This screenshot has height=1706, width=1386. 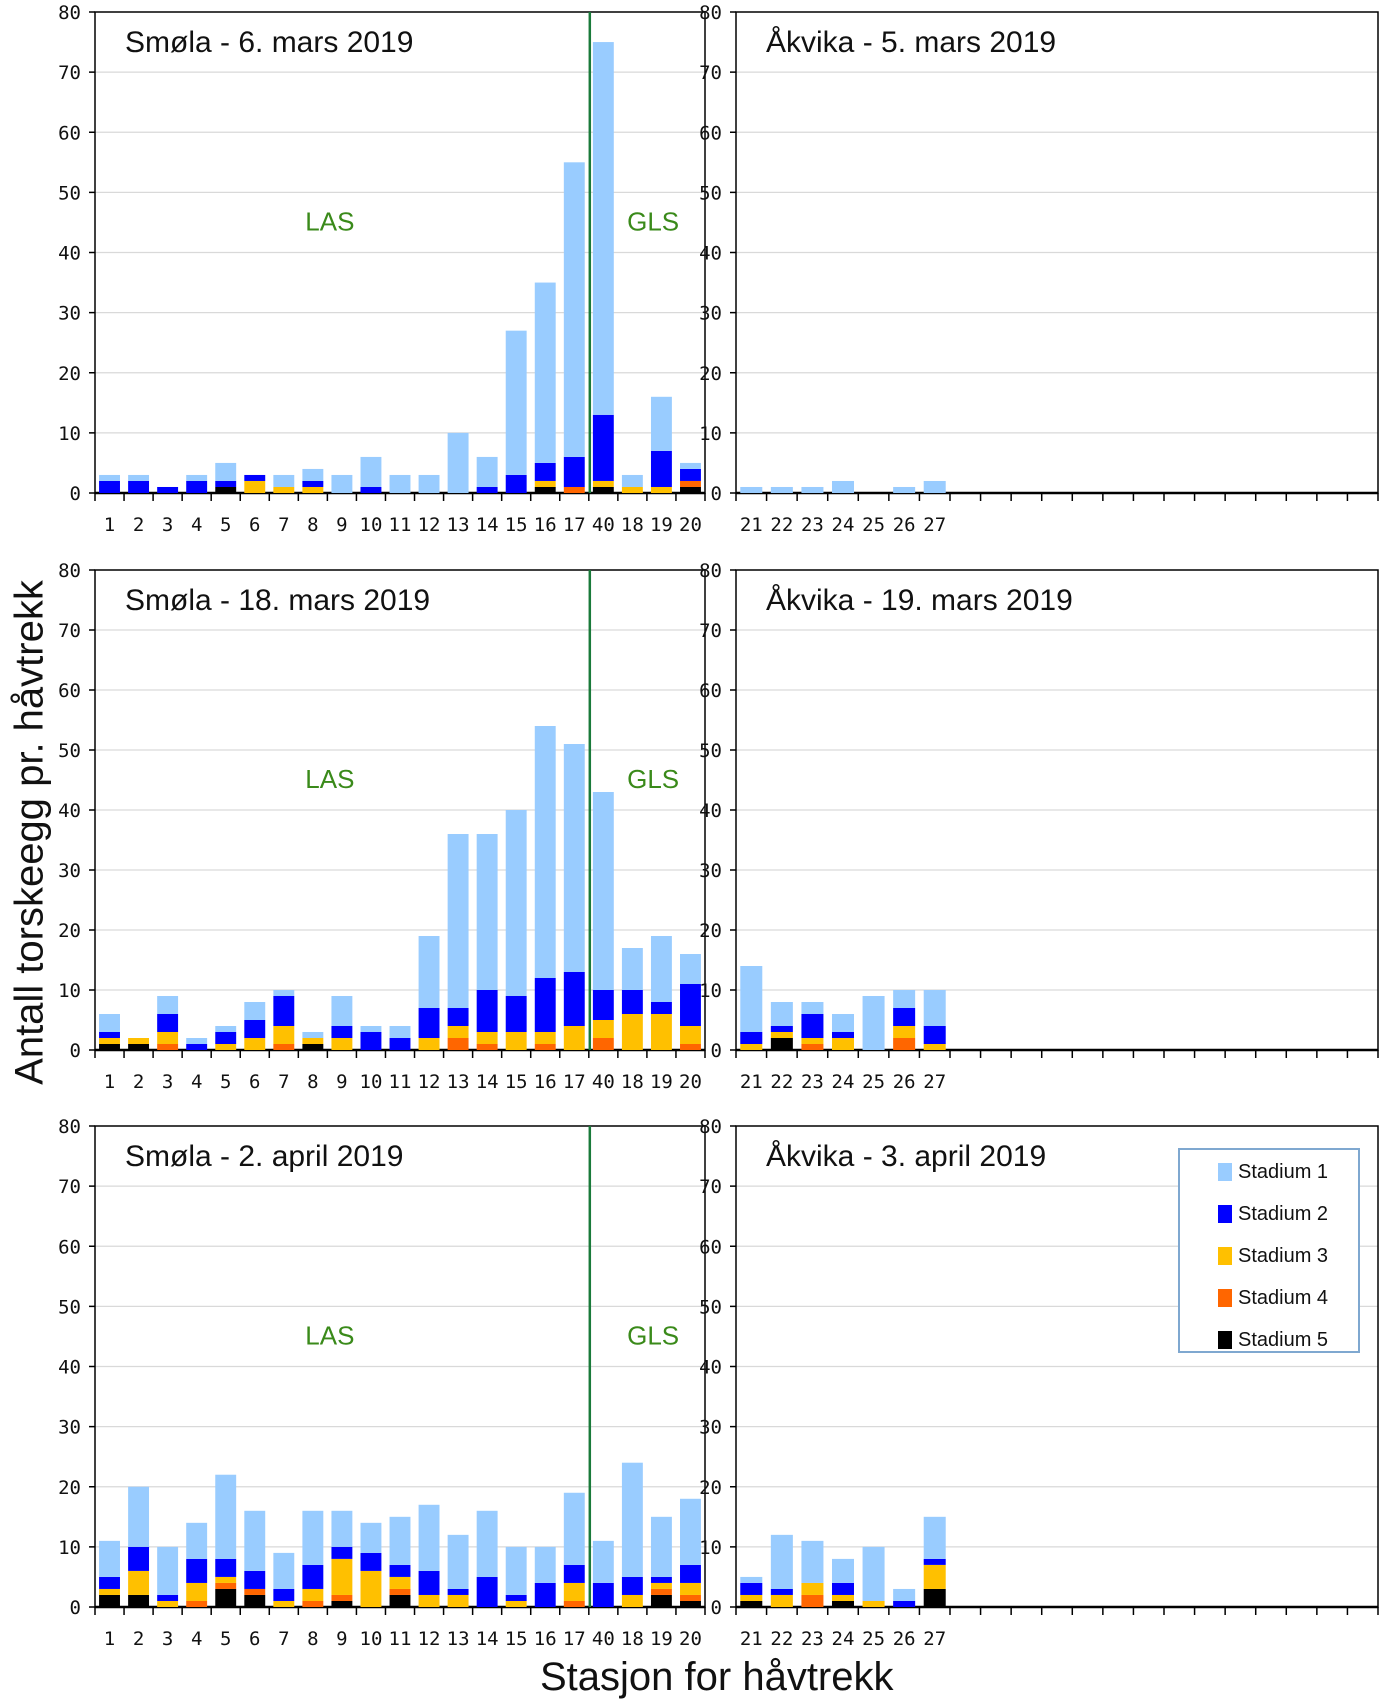 What do you see at coordinates (710, 1247) in the screenshot?
I see `panel-akvika-3-ytick-label: 60` at bounding box center [710, 1247].